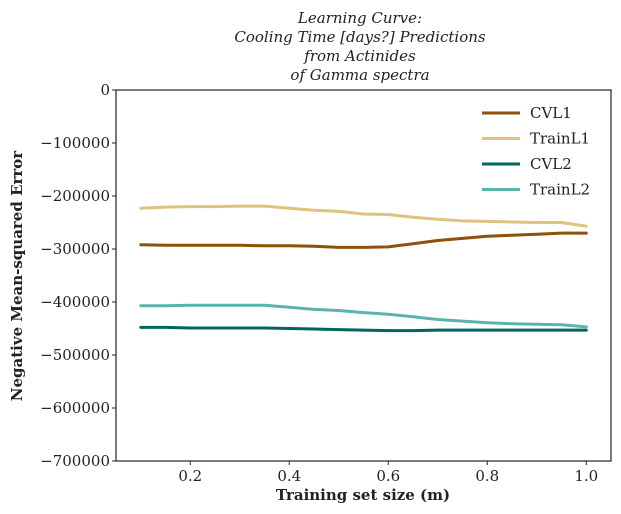 This screenshot has height=514, width=621. Describe the element at coordinates (75, 249) in the screenshot. I see `y-tick-label: −300000` at that location.